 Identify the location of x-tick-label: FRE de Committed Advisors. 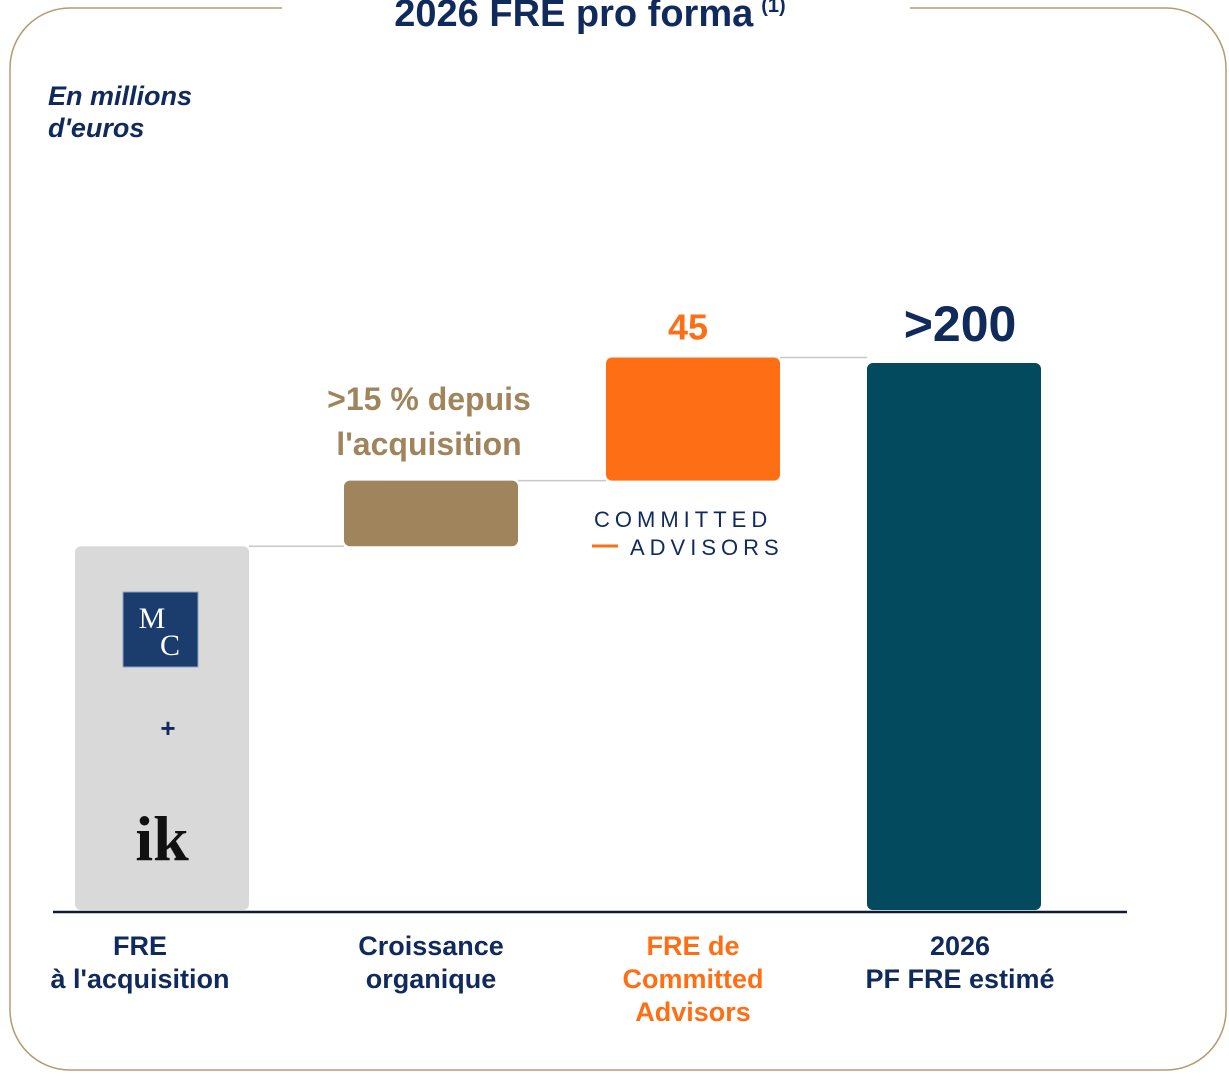
(693, 979).